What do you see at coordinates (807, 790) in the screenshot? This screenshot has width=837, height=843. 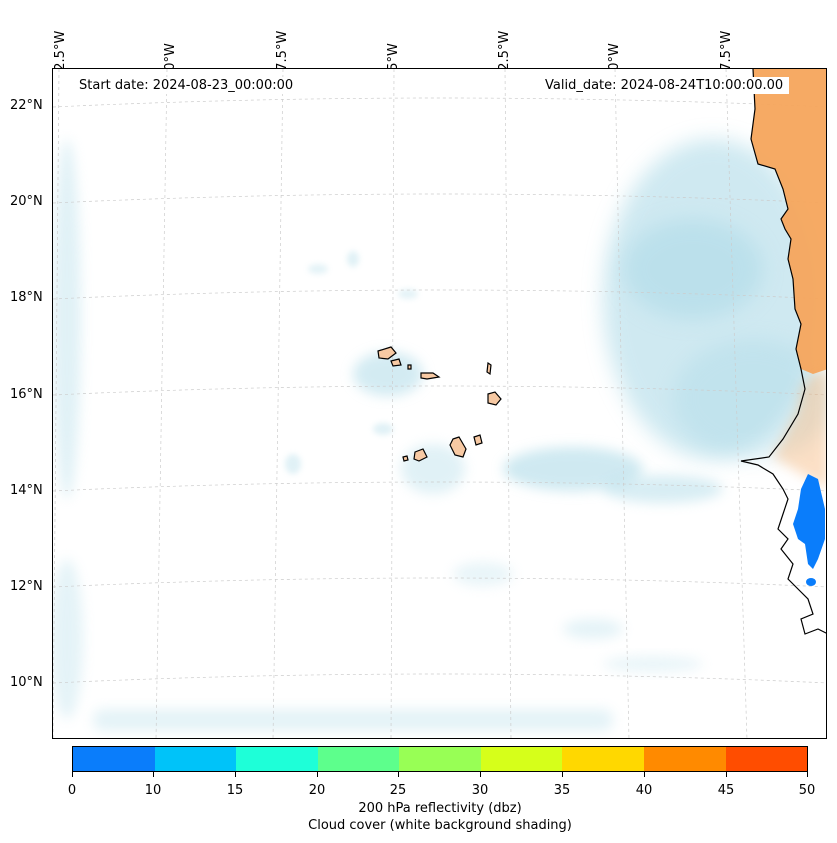 I see `colorbar-tick-50: 50` at bounding box center [807, 790].